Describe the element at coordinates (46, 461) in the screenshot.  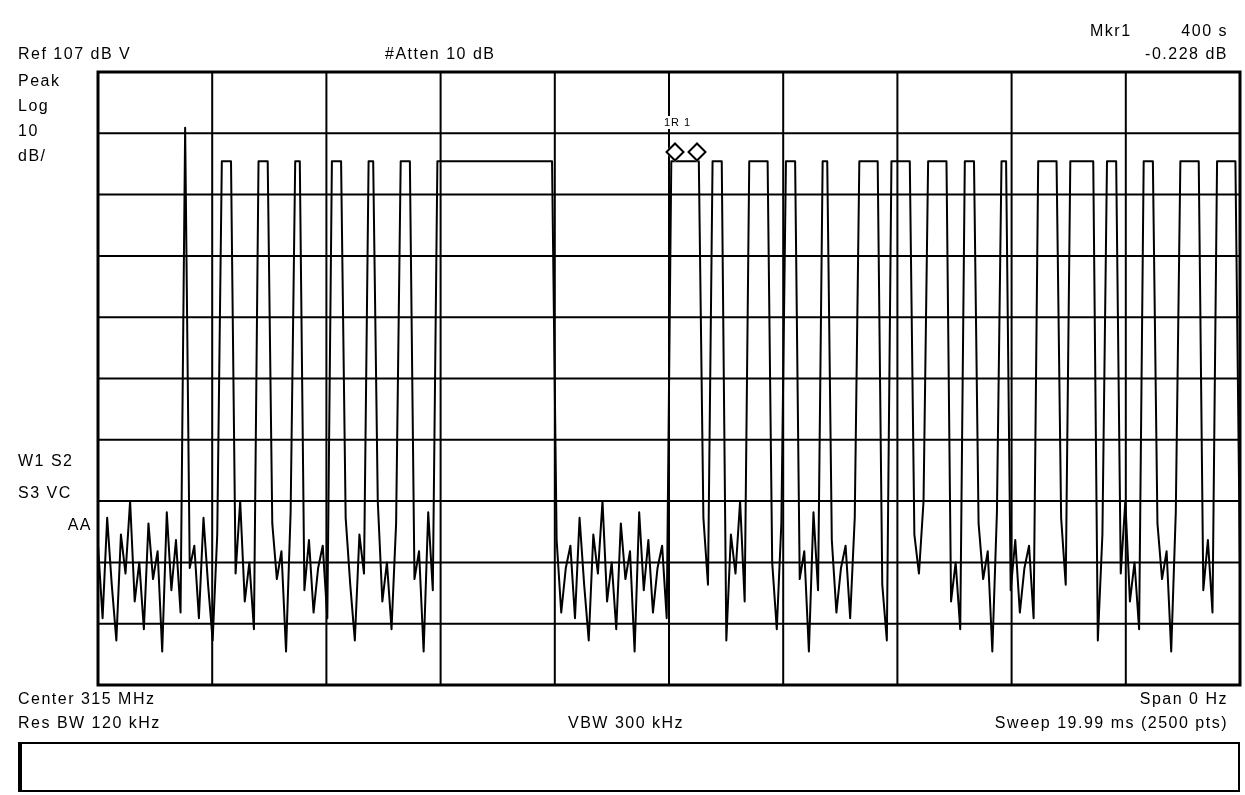
I see `text: W1 S2` at that location.